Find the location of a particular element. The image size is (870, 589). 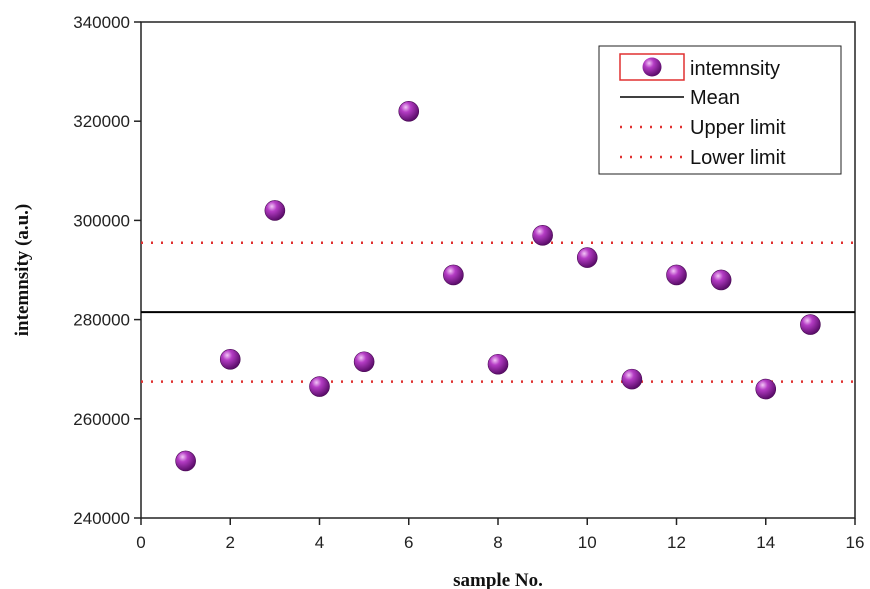

y-tick-label: 260000 is located at coordinates (101, 419).